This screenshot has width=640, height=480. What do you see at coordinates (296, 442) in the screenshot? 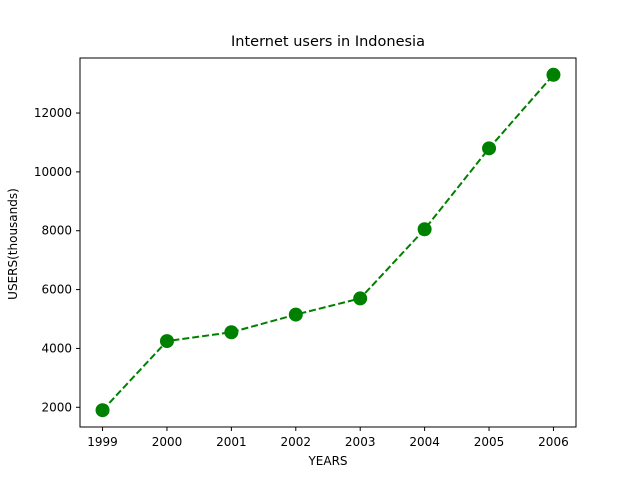
I see `x-tick-label: 2002` at bounding box center [296, 442].